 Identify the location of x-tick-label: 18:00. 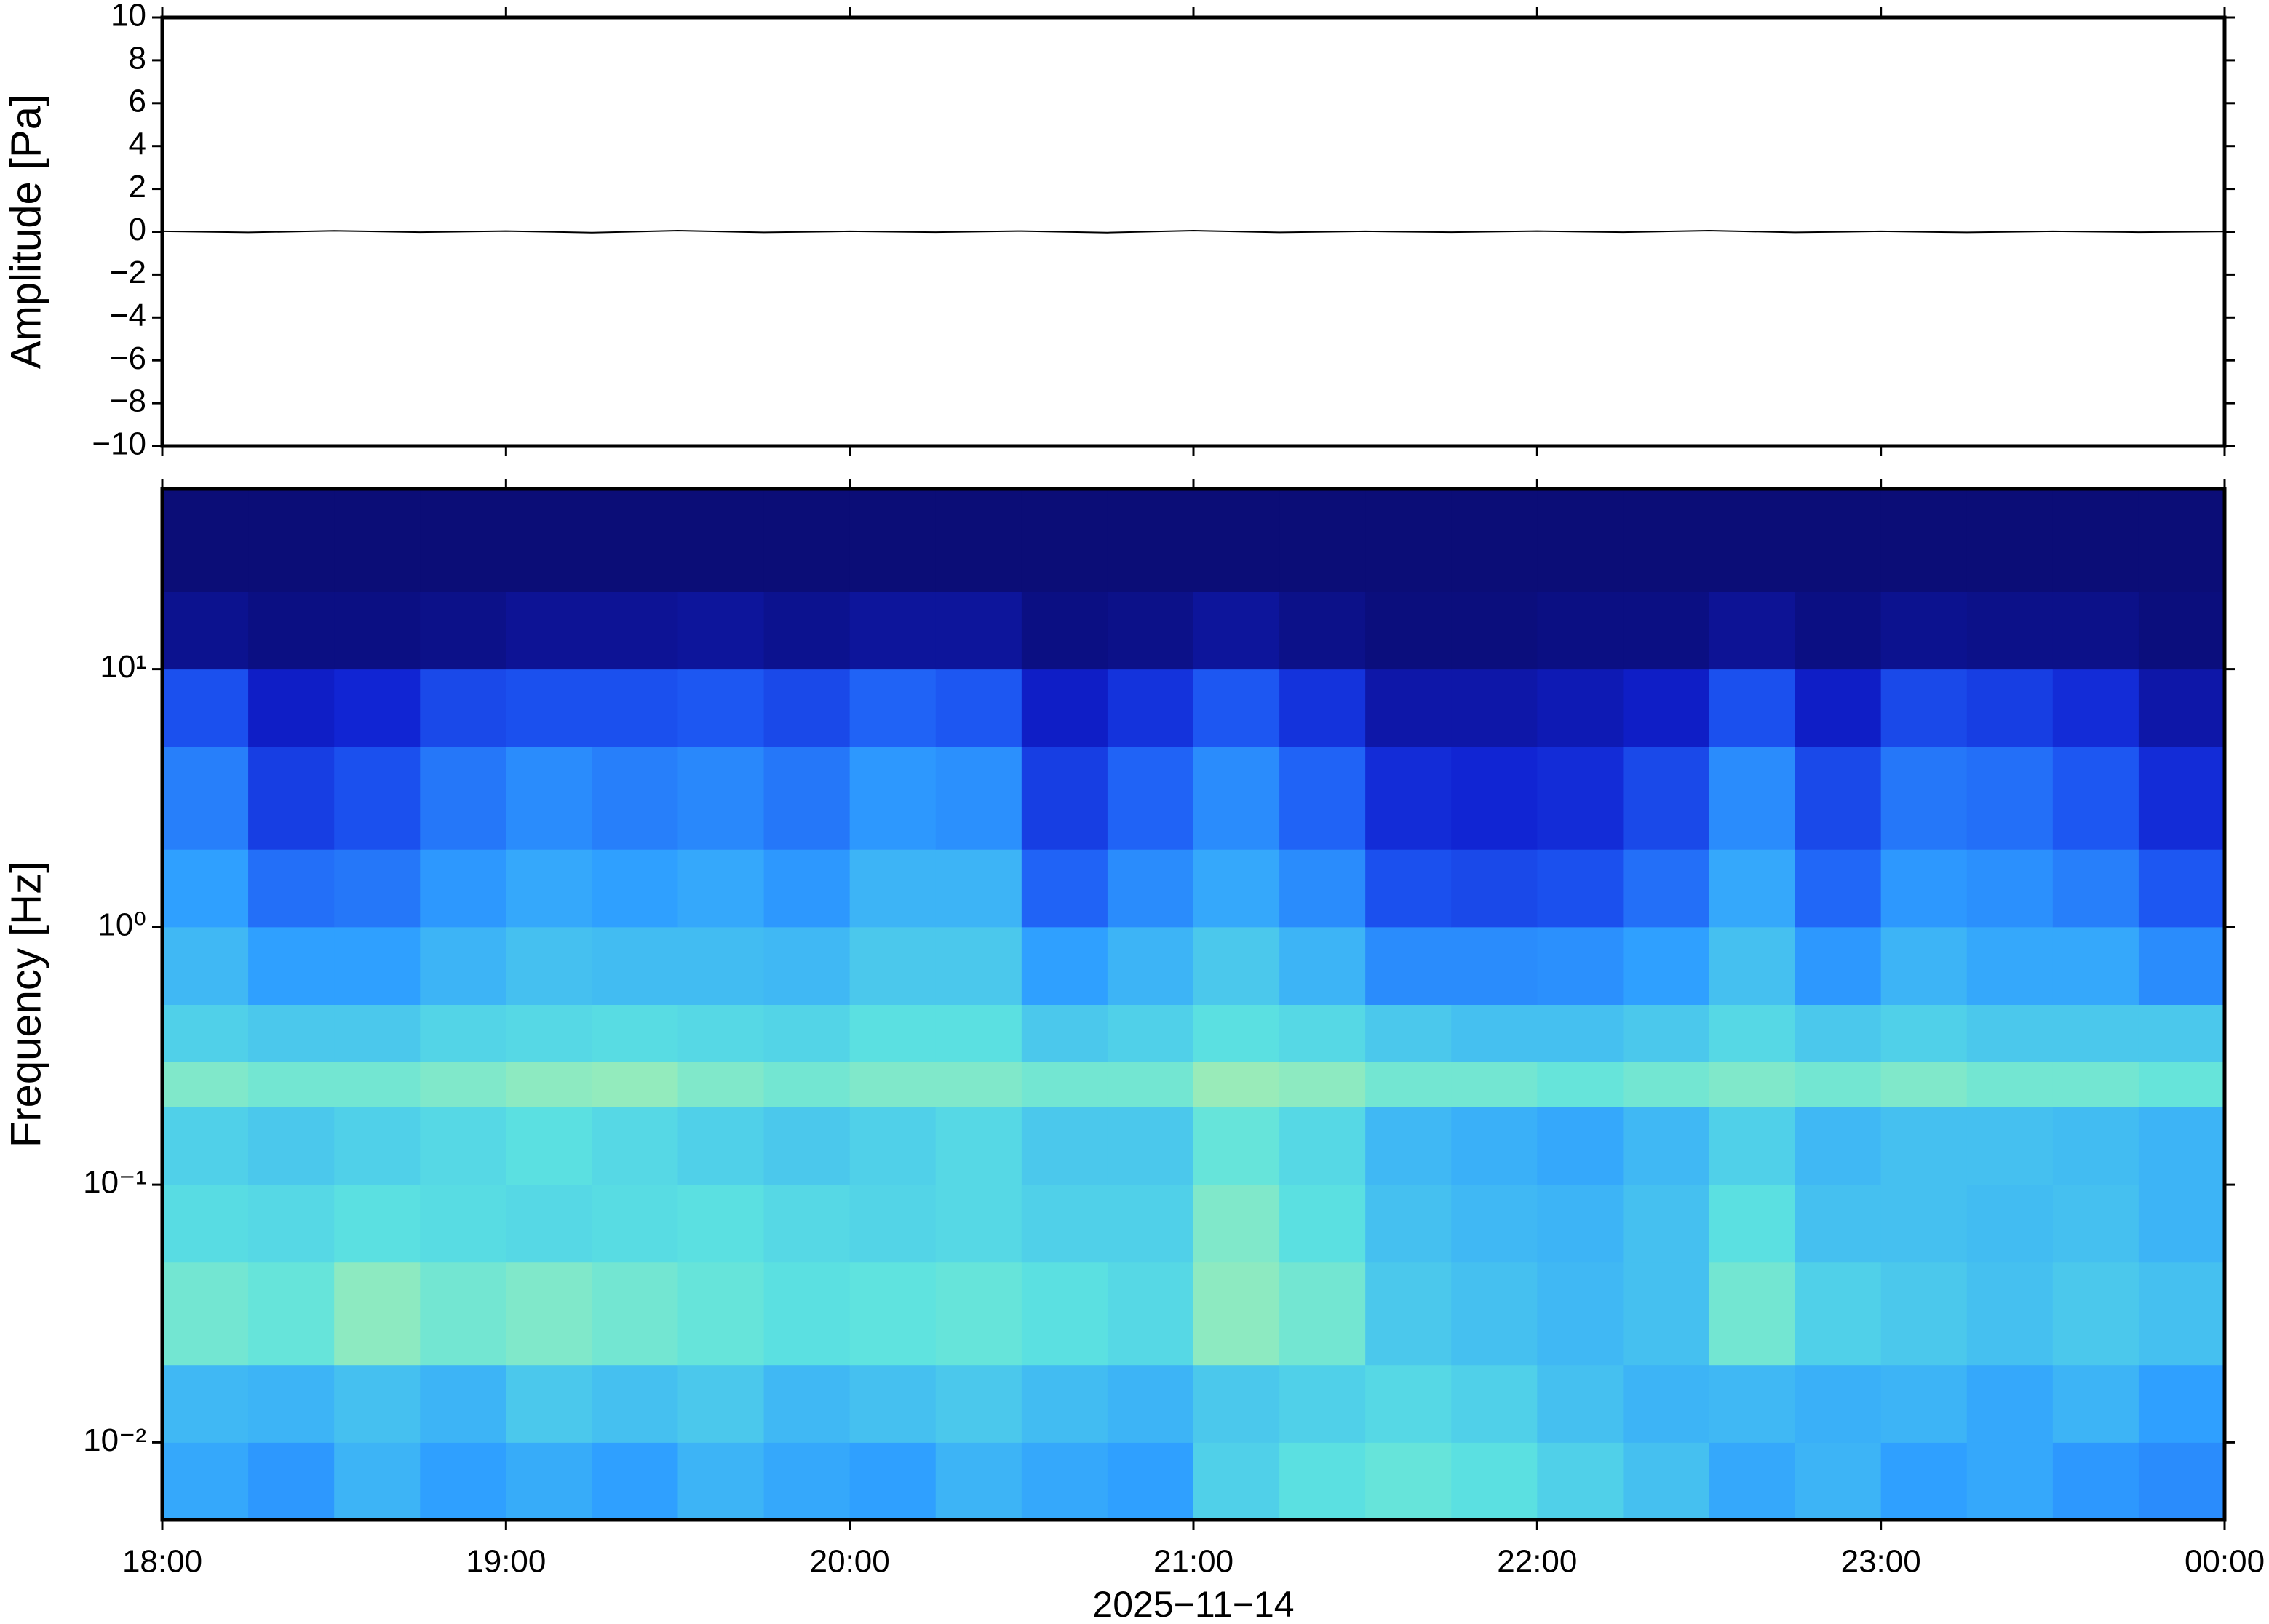
(162, 1562).